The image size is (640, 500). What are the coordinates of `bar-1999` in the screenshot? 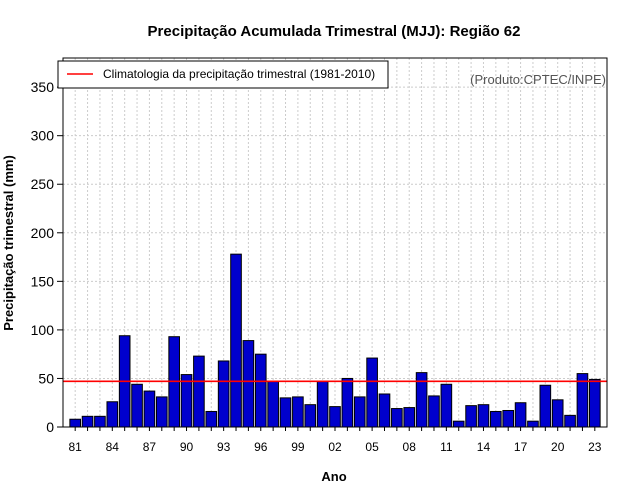 It's located at (298, 412).